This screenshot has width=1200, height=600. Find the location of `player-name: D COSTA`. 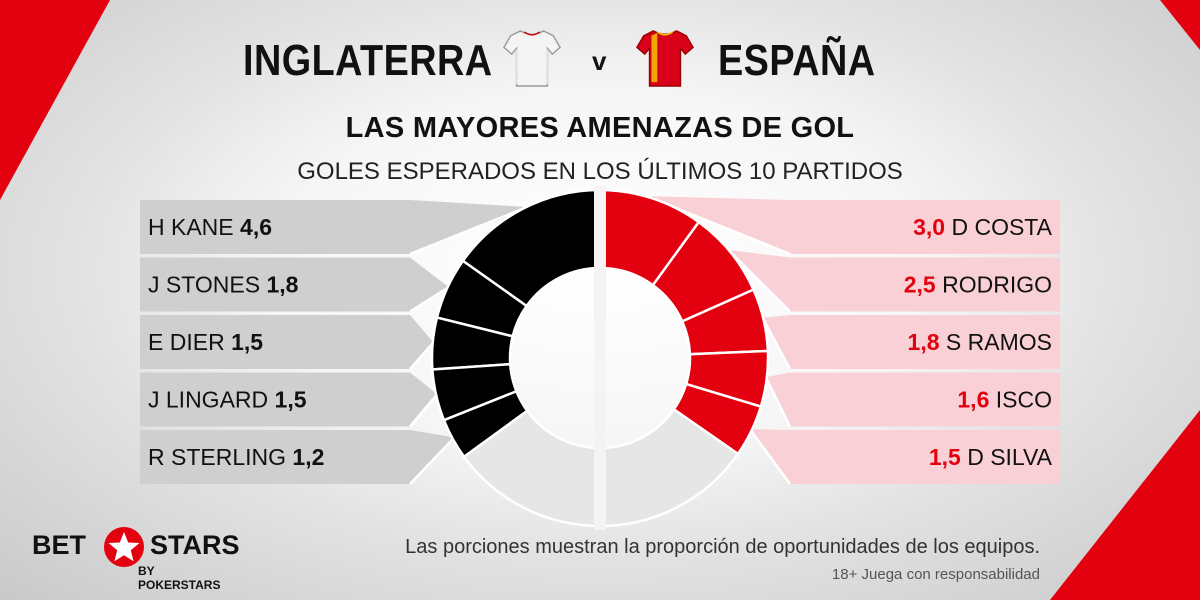

player-name: D COSTA is located at coordinates (1001, 227).